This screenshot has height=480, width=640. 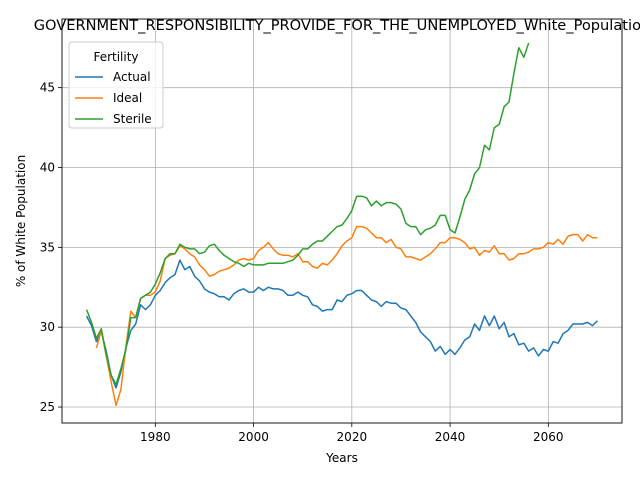 What do you see at coordinates (47, 407) in the screenshot?
I see `y-tick-label: 25` at bounding box center [47, 407].